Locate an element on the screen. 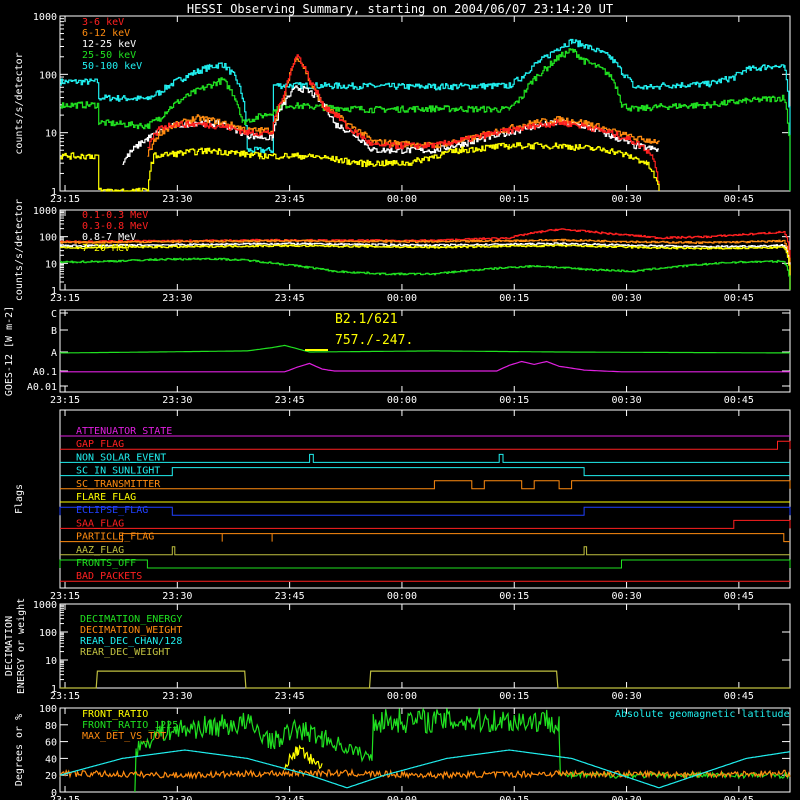 The height and width of the screenshot is (800, 800). decimation-ytick-label: 1000 is located at coordinates (45, 605).